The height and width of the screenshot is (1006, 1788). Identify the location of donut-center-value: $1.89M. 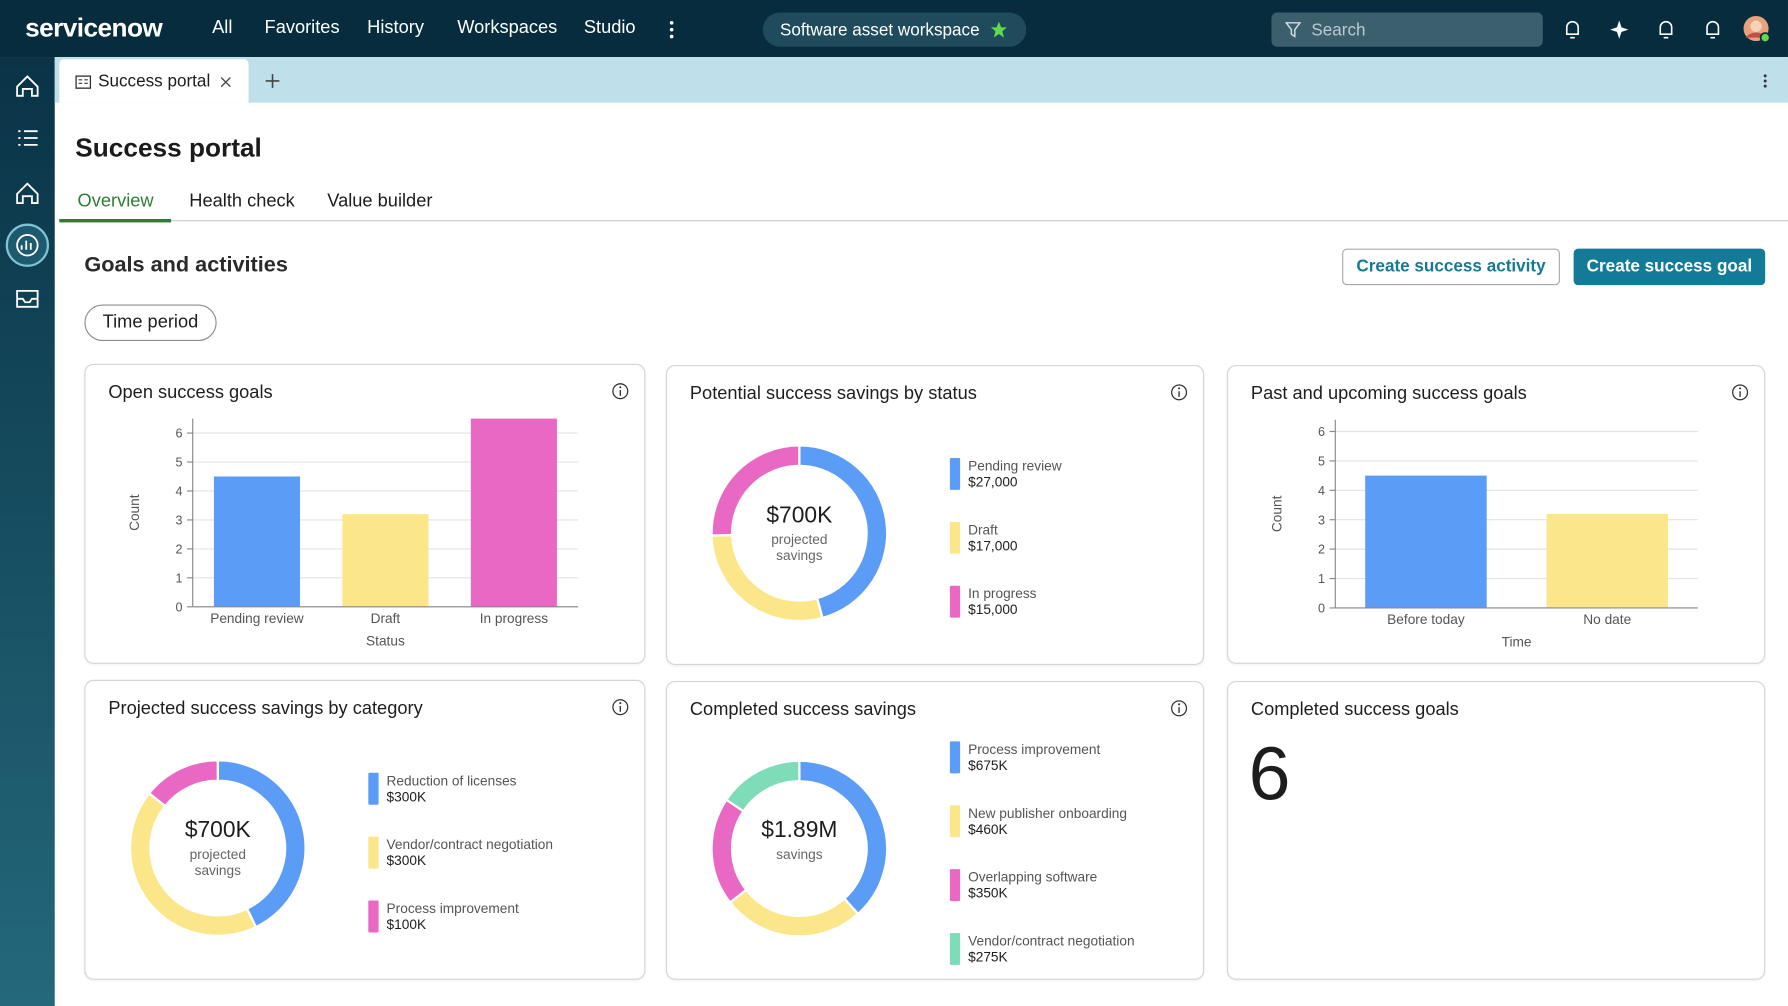
(799, 830).